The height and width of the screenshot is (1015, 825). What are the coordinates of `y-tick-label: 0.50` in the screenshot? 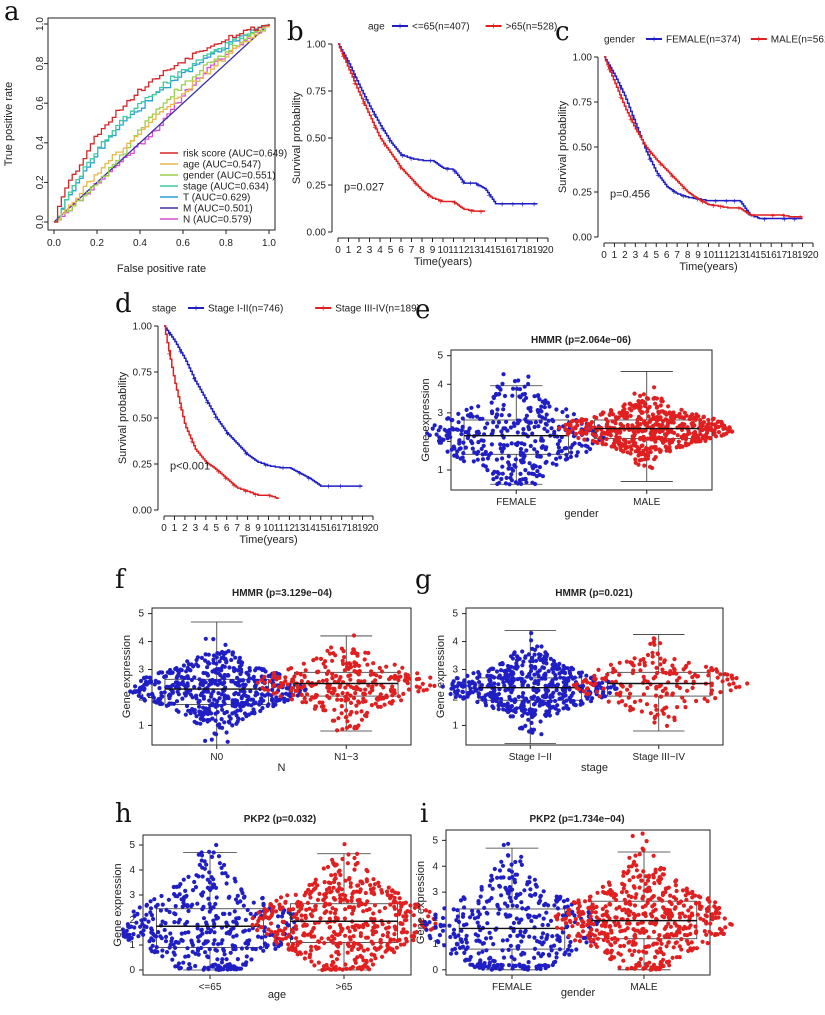 It's located at (583, 148).